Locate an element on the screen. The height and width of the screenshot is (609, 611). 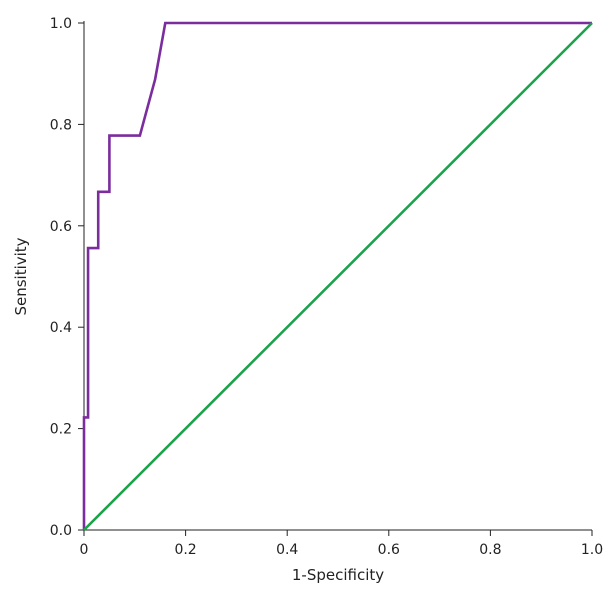
y-tick-label: 0.2 is located at coordinates (61, 430).